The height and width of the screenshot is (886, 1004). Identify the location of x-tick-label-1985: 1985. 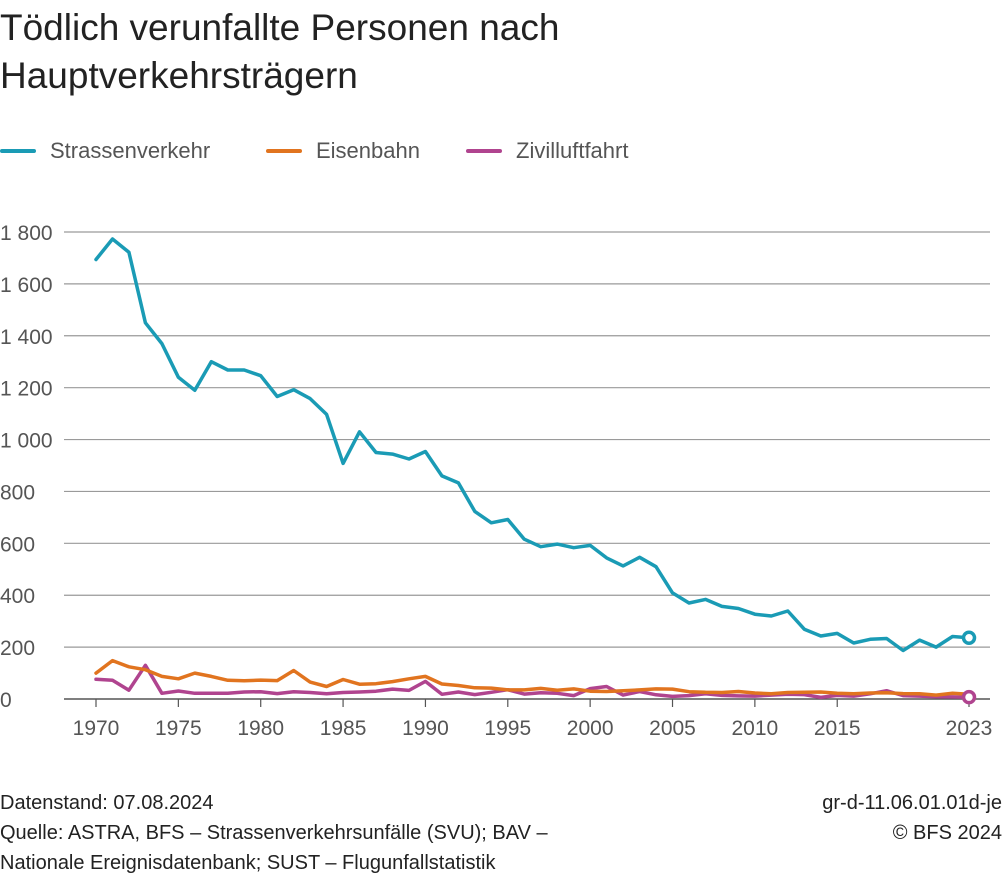
(343, 728).